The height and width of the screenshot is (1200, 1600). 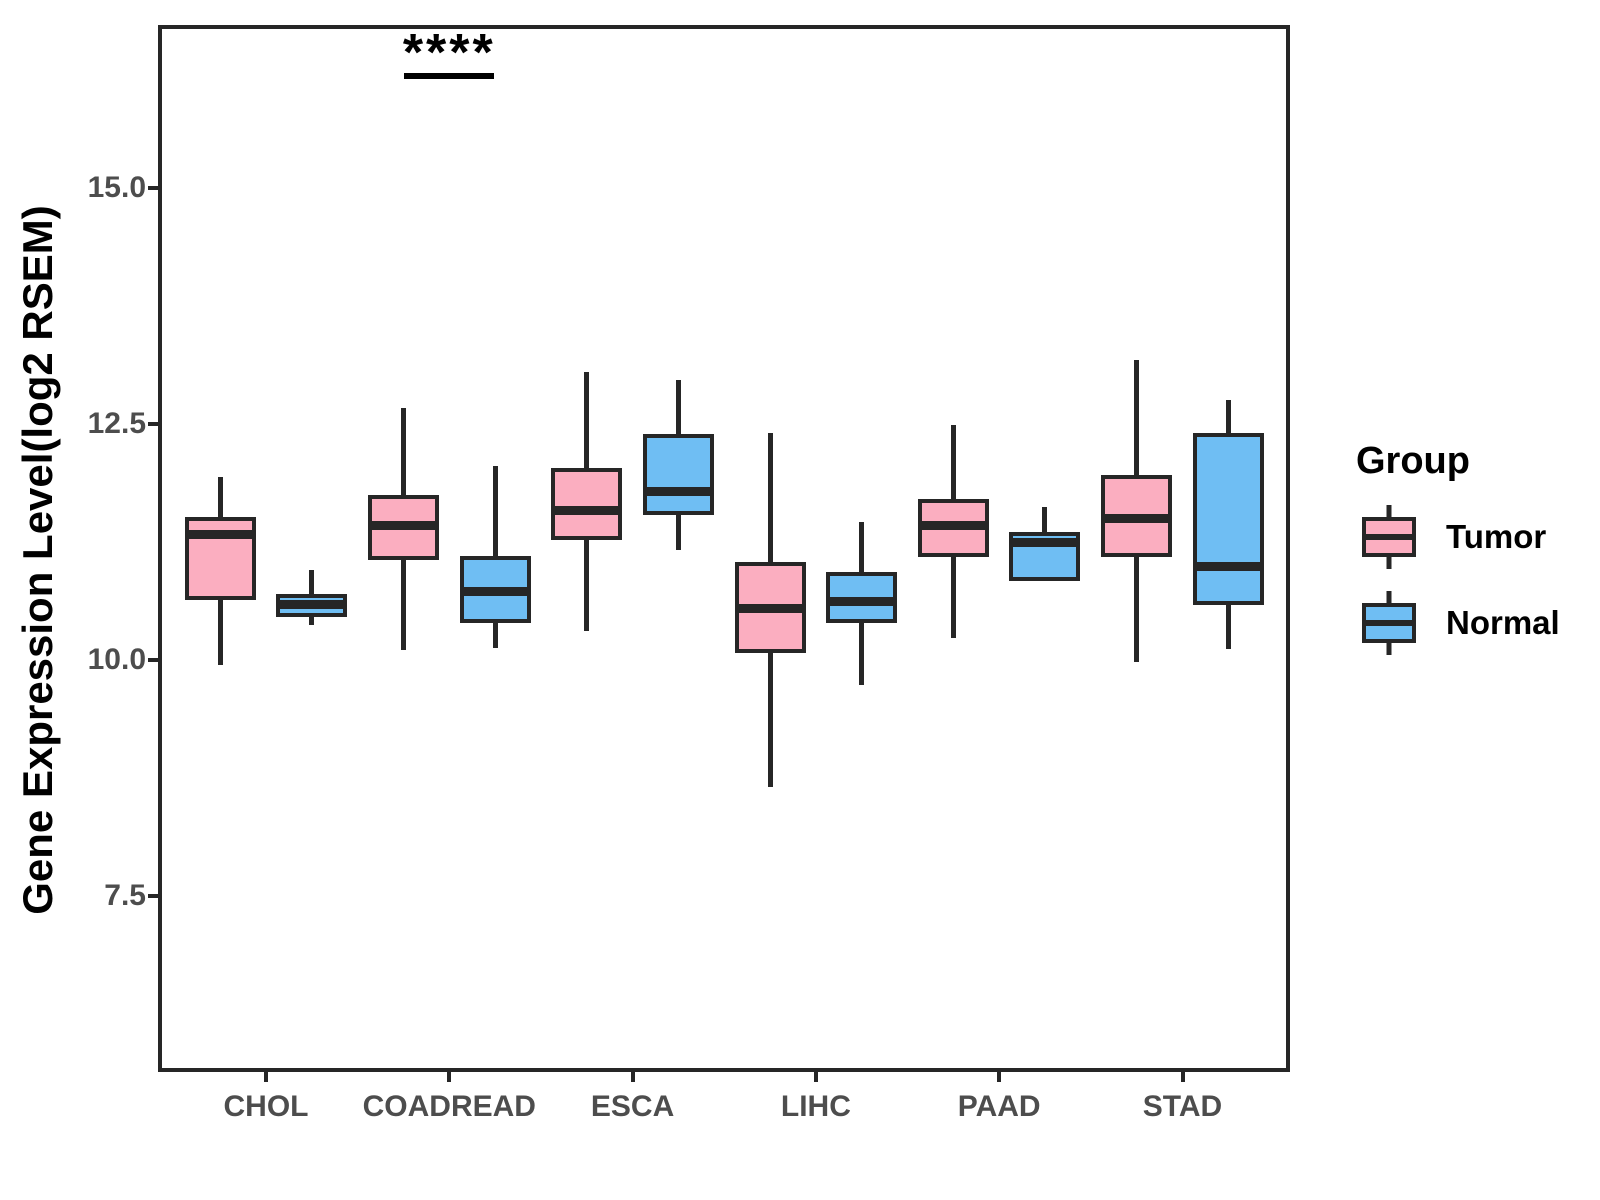 I want to click on x-category-label: CHOL, so click(x=266, y=1106).